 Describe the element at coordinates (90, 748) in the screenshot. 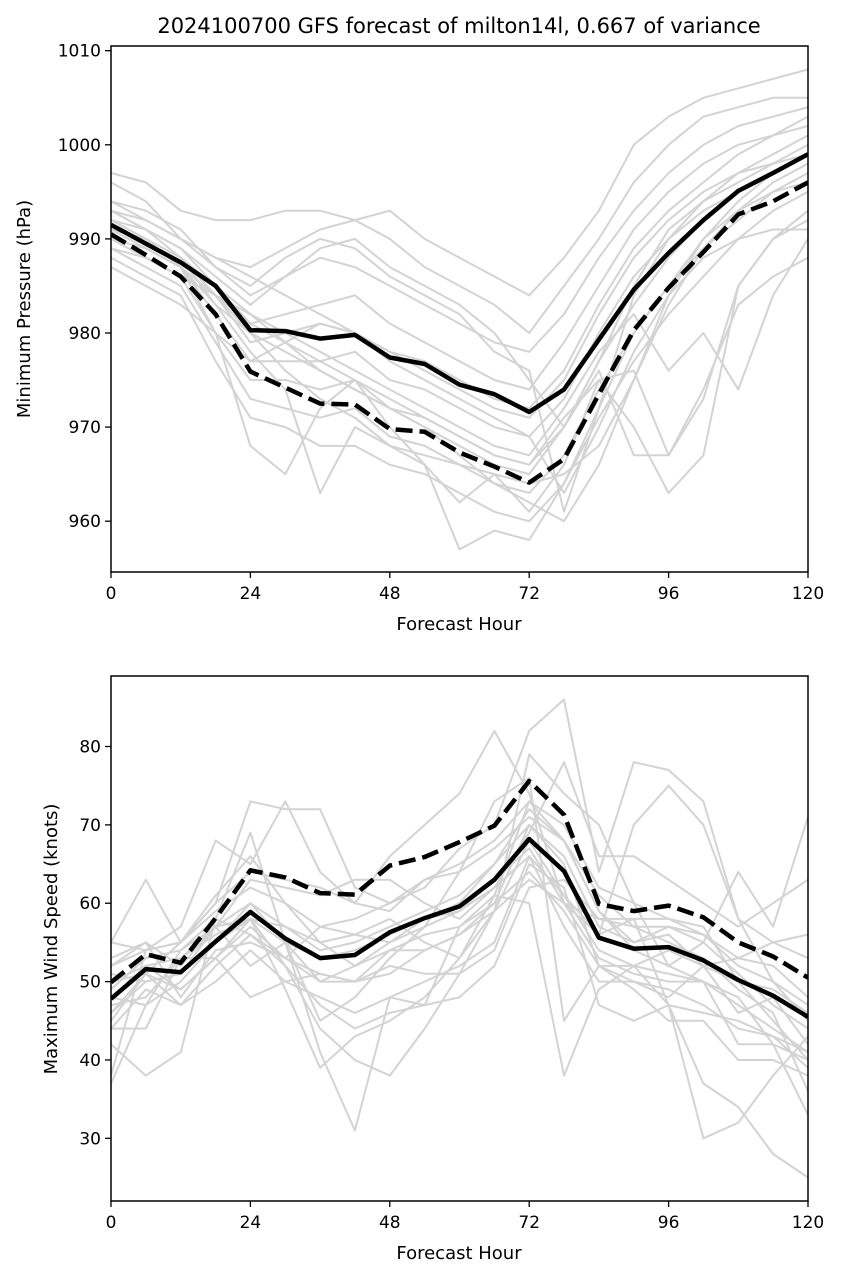

I see `wind-y-tick-label: 80` at that location.